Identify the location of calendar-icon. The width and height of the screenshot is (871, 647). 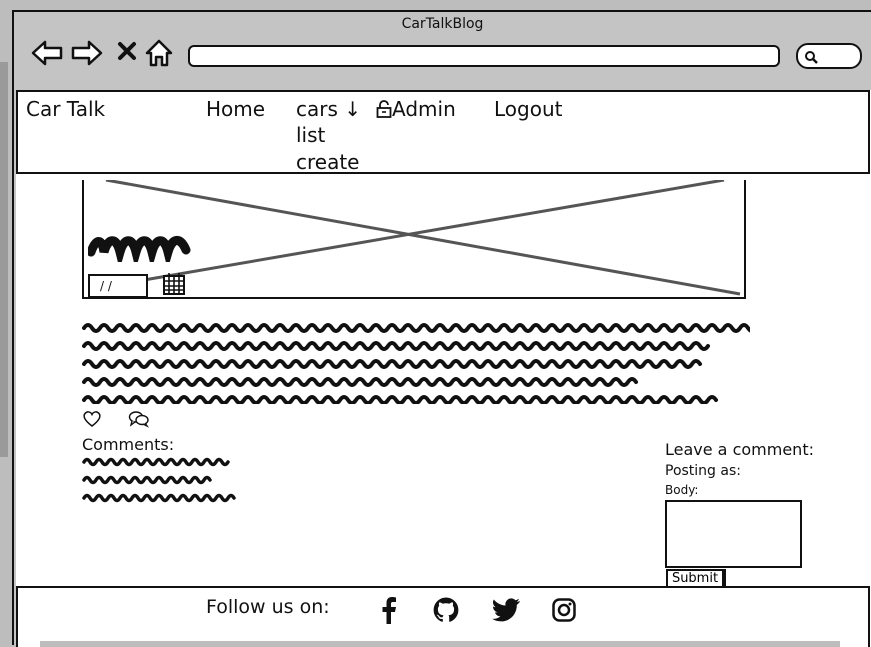
(174, 284).